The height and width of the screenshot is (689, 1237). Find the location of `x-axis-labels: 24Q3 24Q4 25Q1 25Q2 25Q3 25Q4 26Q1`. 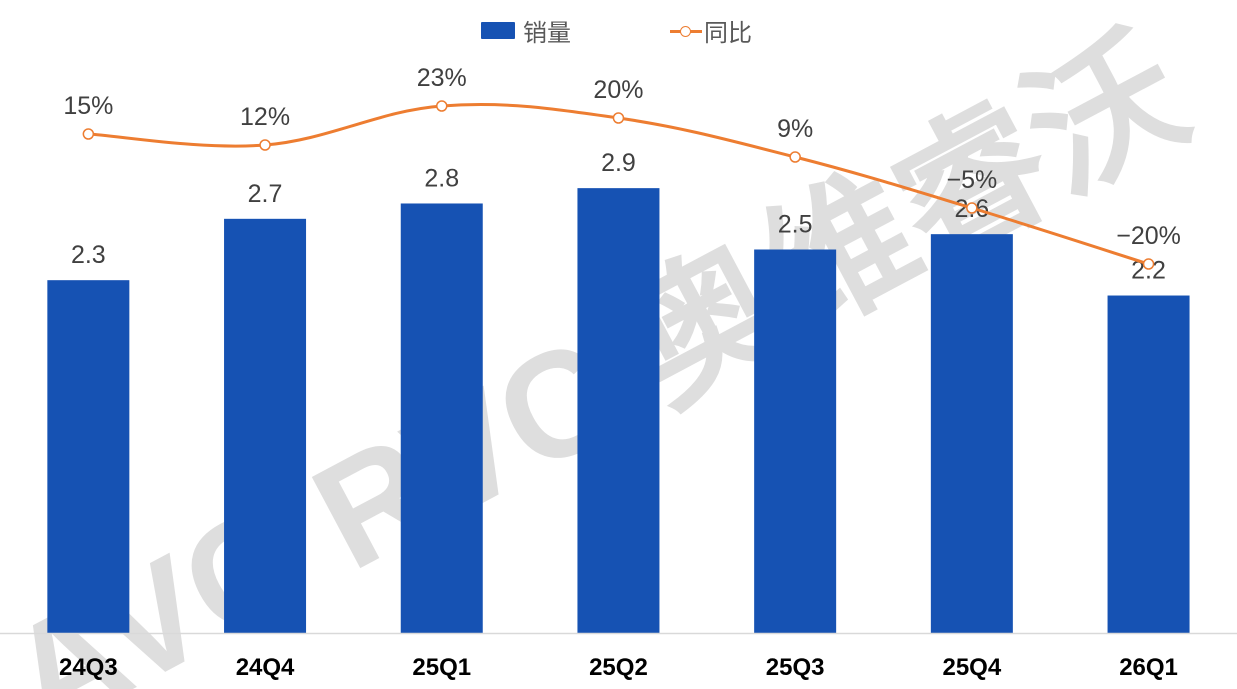

x-axis-labels: 24Q3 24Q4 25Q1 25Q2 25Q3 25Q4 26Q1 is located at coordinates (618, 667).